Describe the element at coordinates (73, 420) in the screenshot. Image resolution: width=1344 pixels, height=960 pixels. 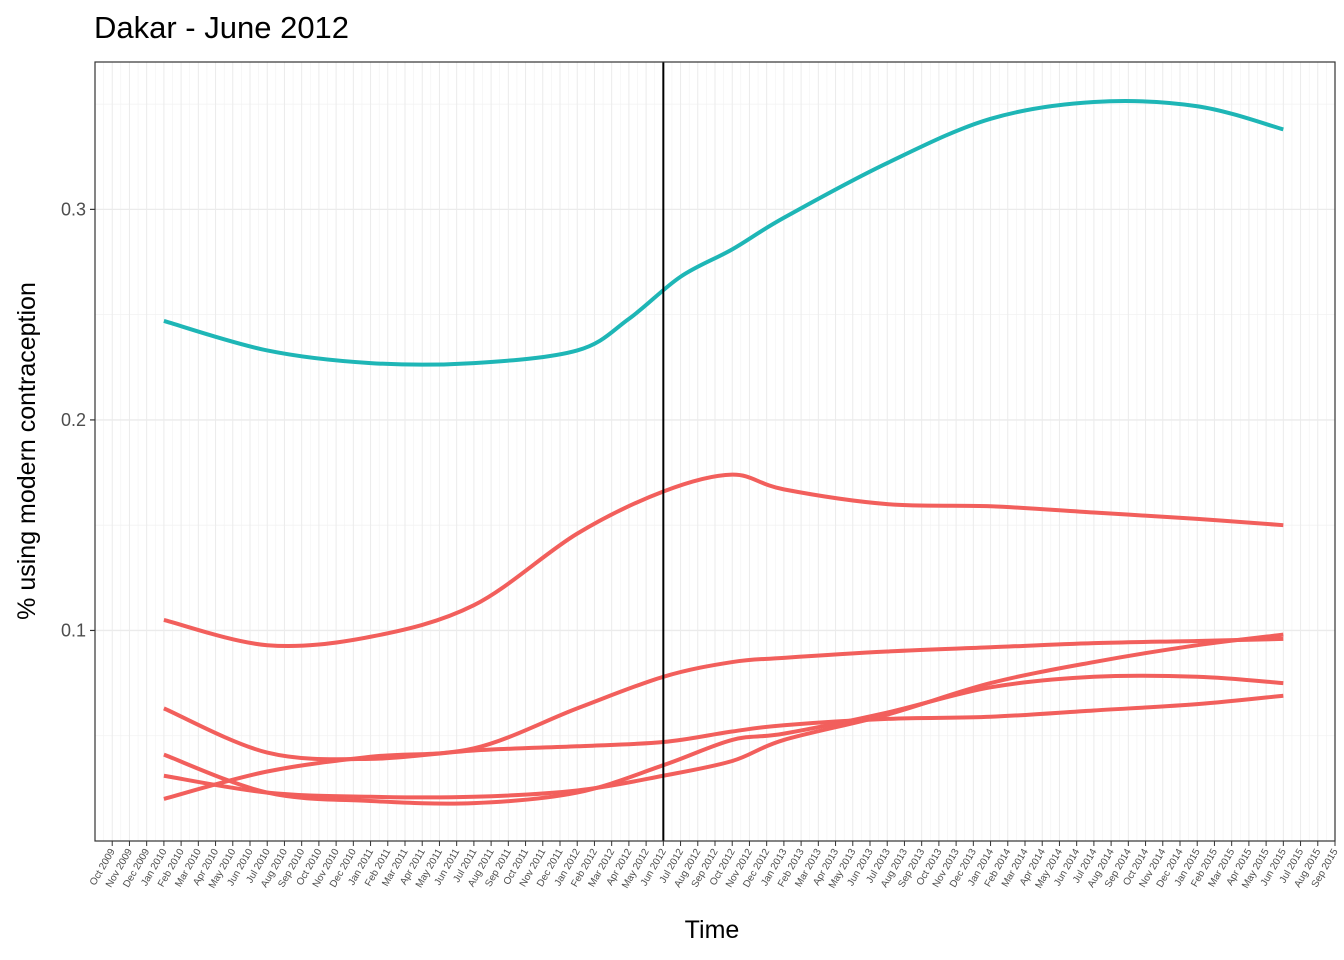
I see `y-tick-label: 0.2` at that location.